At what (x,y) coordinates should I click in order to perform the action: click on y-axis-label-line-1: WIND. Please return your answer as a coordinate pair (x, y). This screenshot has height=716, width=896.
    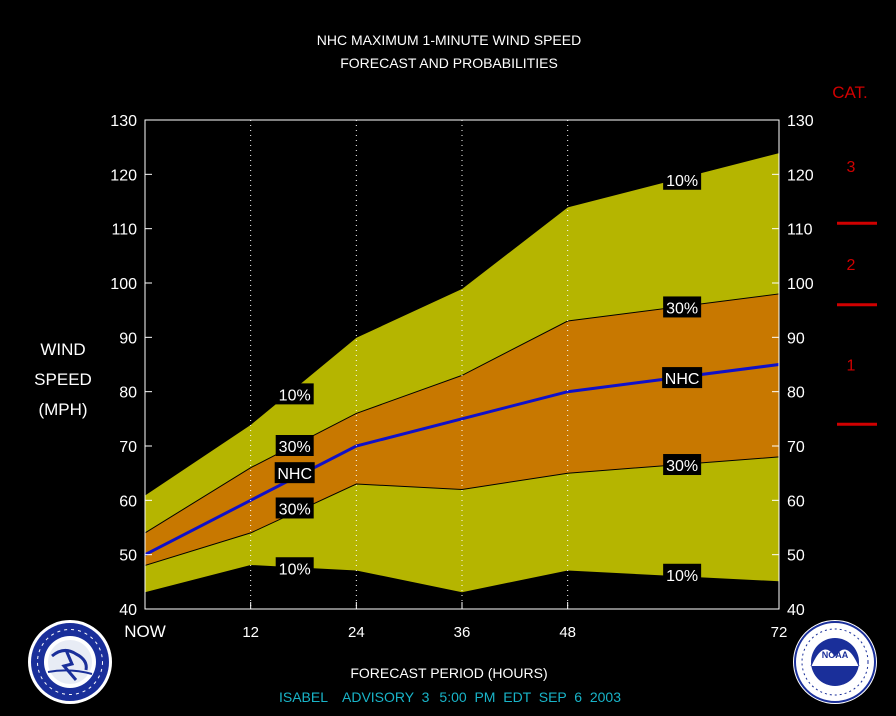
    Looking at the image, I should click on (62, 349).